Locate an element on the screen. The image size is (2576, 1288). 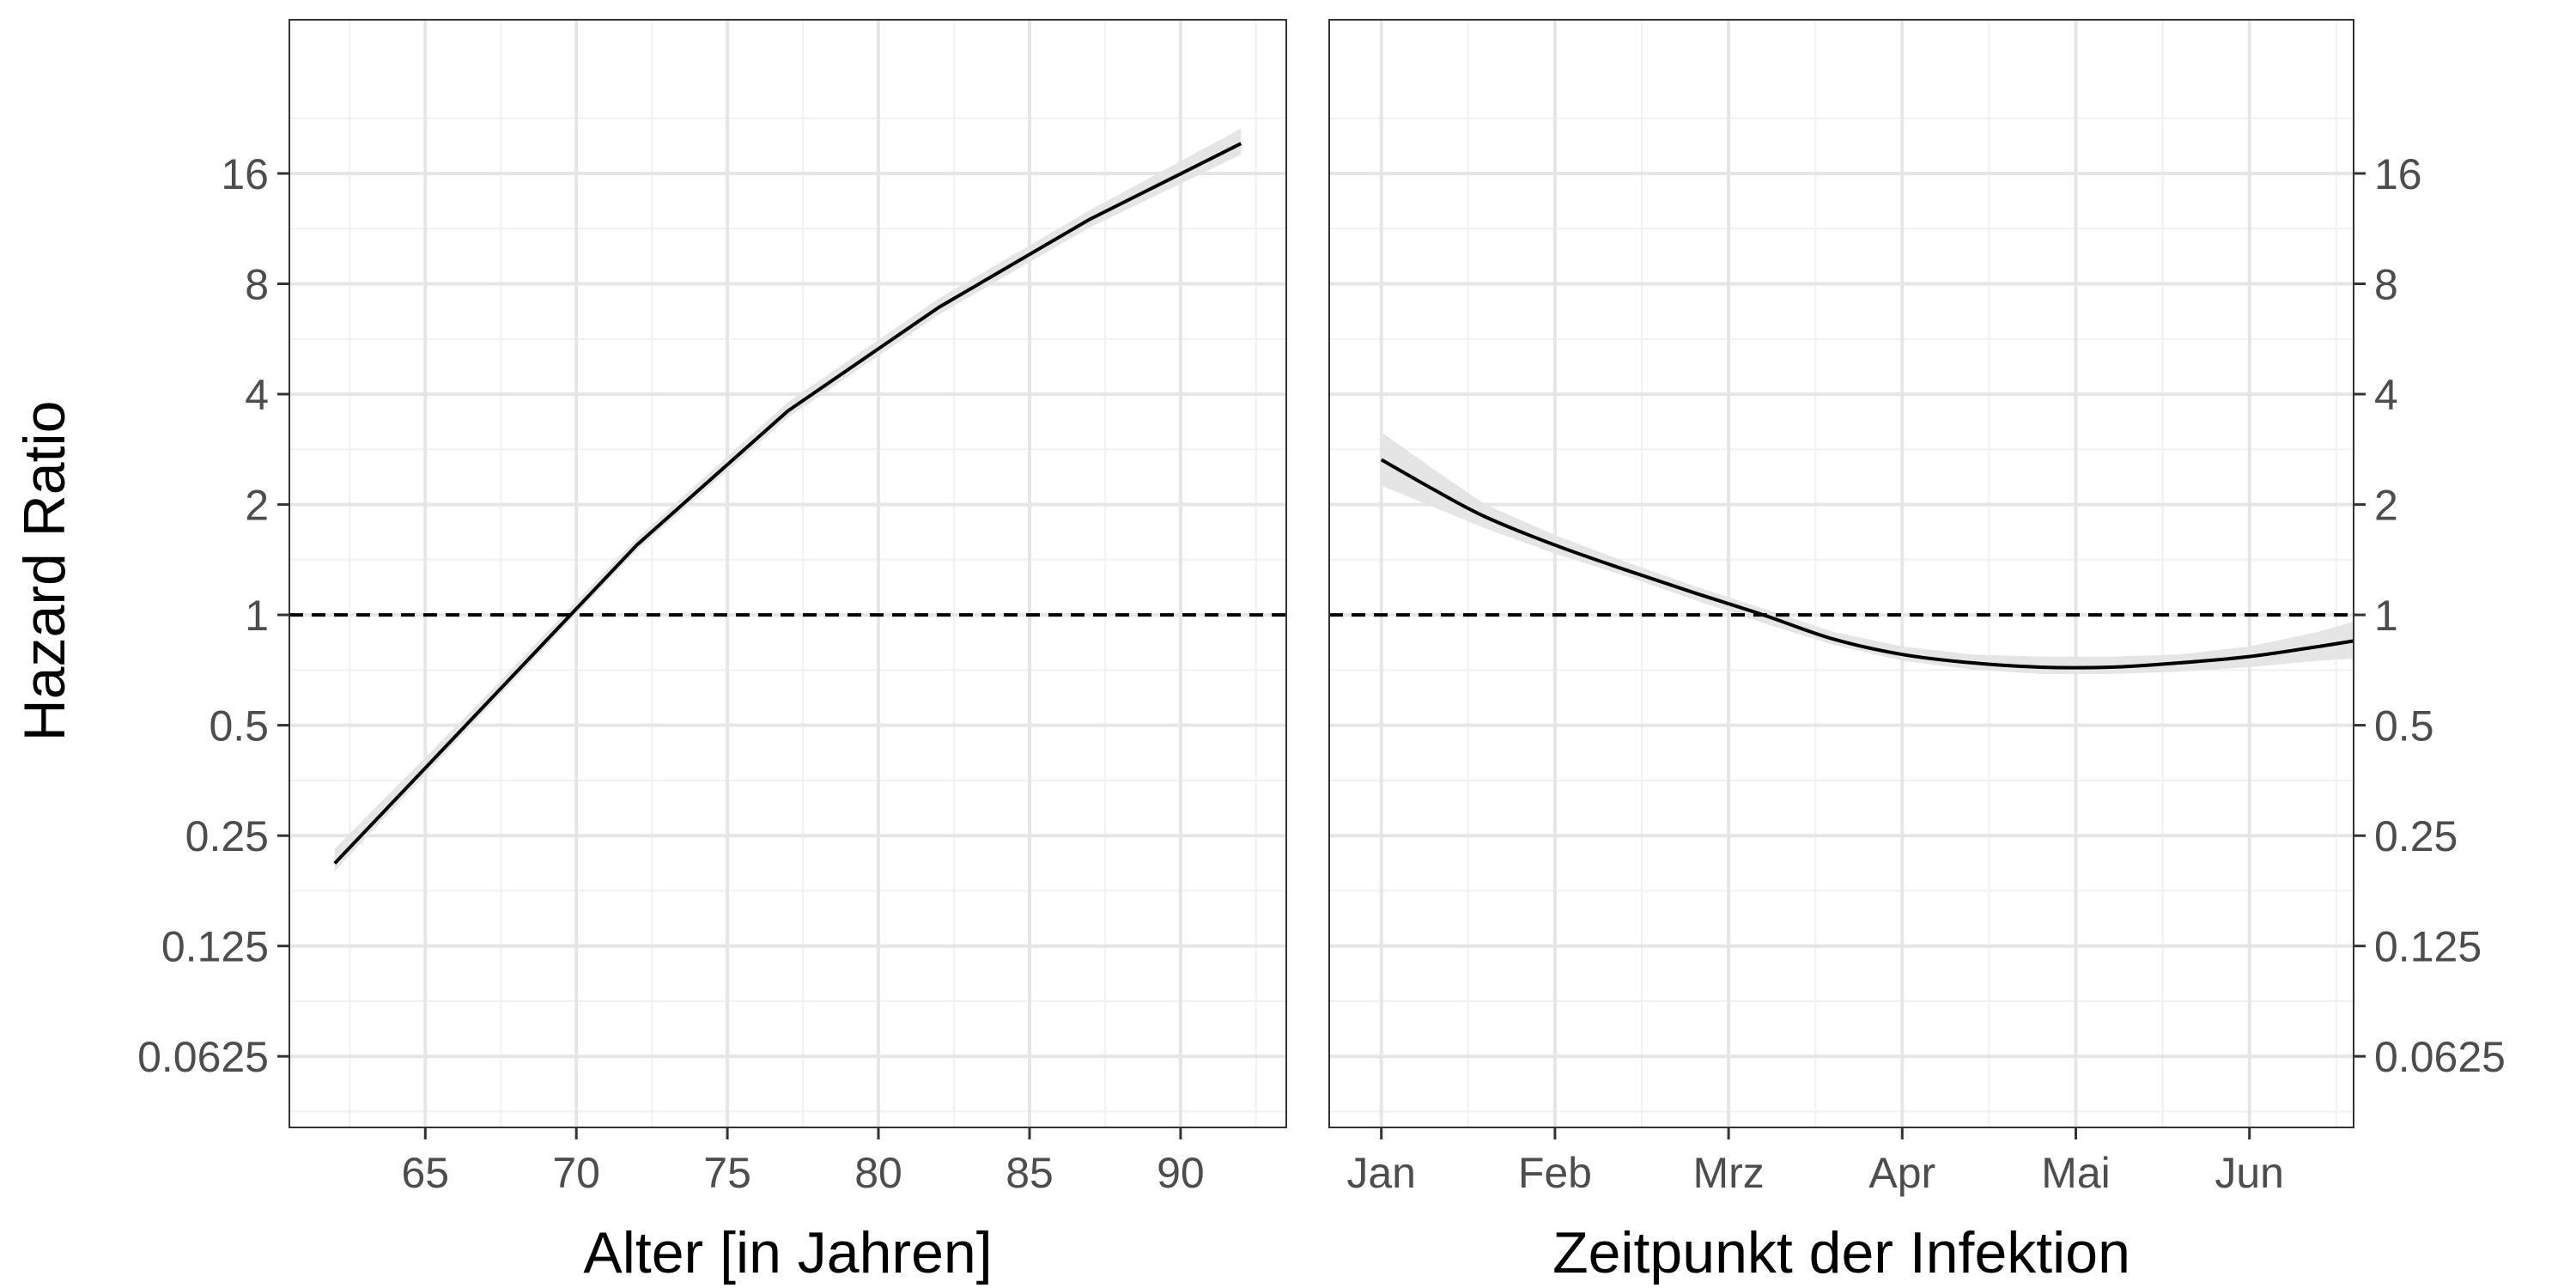
x-tick-label: Mai is located at coordinates (2076, 1173).